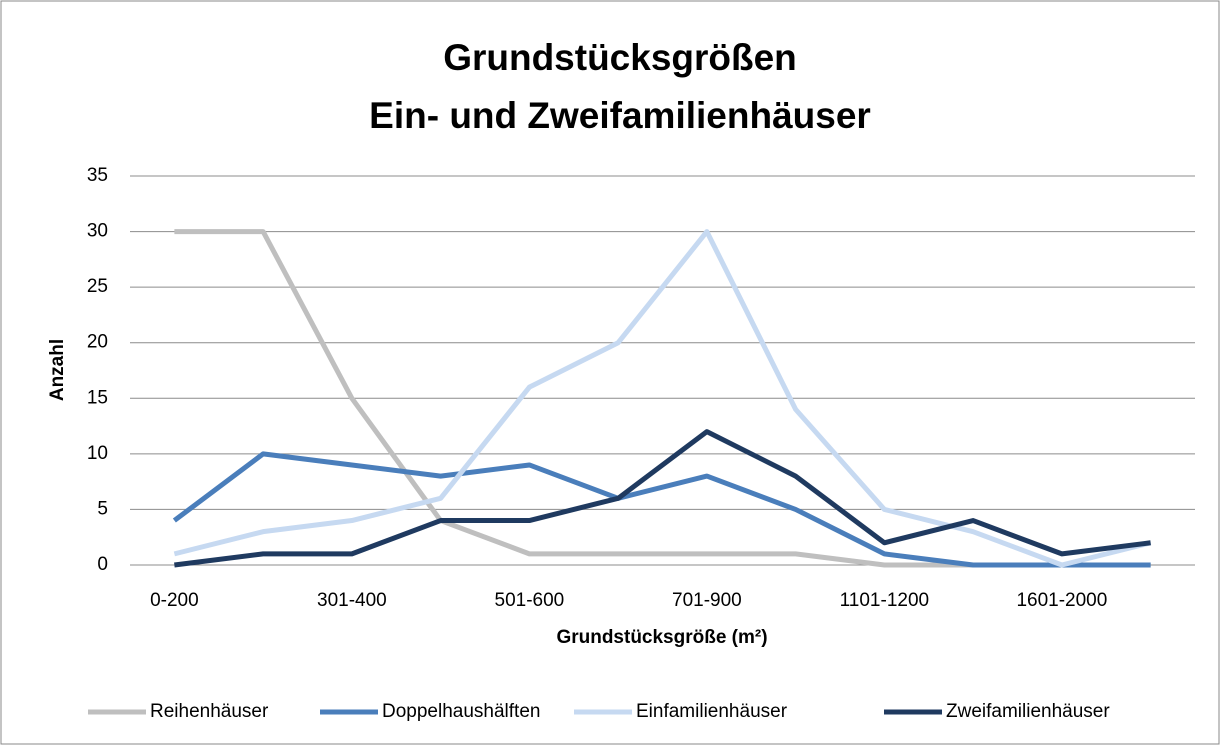 The image size is (1224, 752). What do you see at coordinates (97, 175) in the screenshot?
I see `y-tick-label: 35` at bounding box center [97, 175].